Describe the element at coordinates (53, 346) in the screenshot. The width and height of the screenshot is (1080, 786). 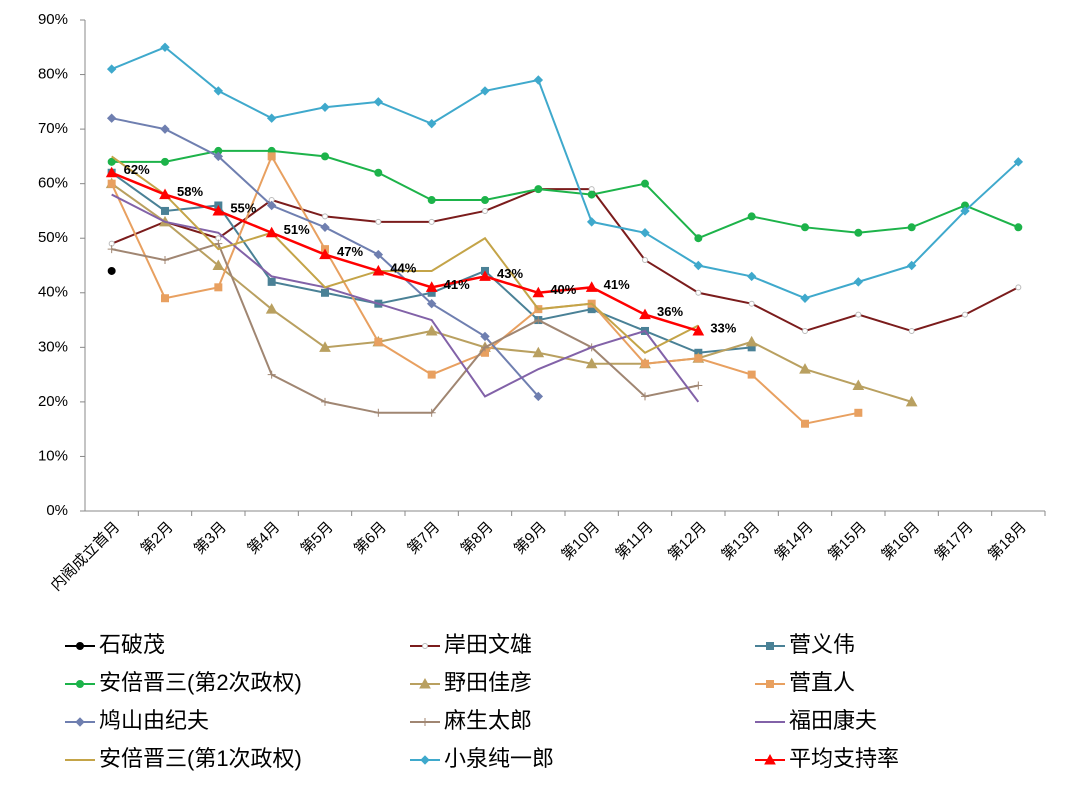
I see `y-tick-label: 30%` at that location.